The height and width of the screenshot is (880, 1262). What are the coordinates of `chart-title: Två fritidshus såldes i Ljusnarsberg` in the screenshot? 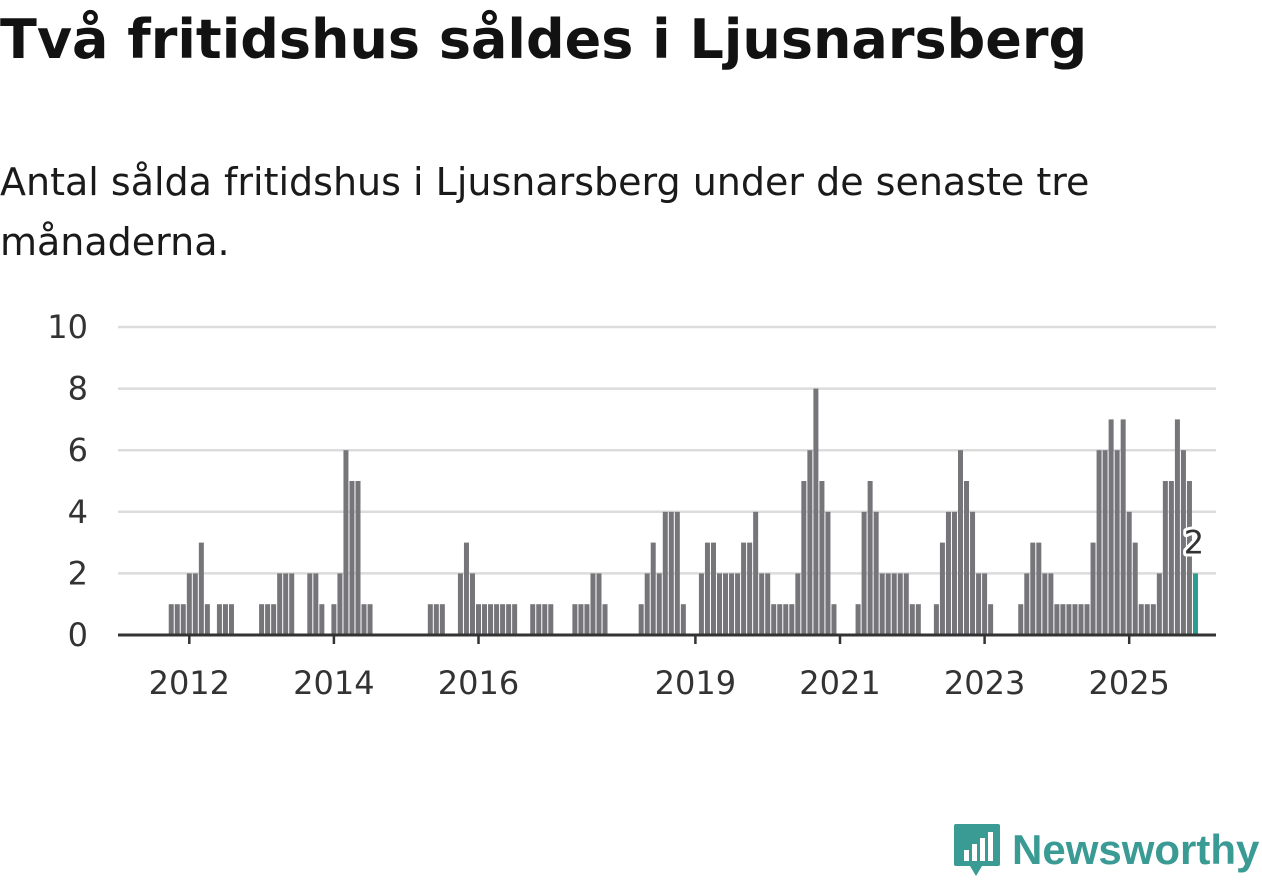 It's located at (544, 39).